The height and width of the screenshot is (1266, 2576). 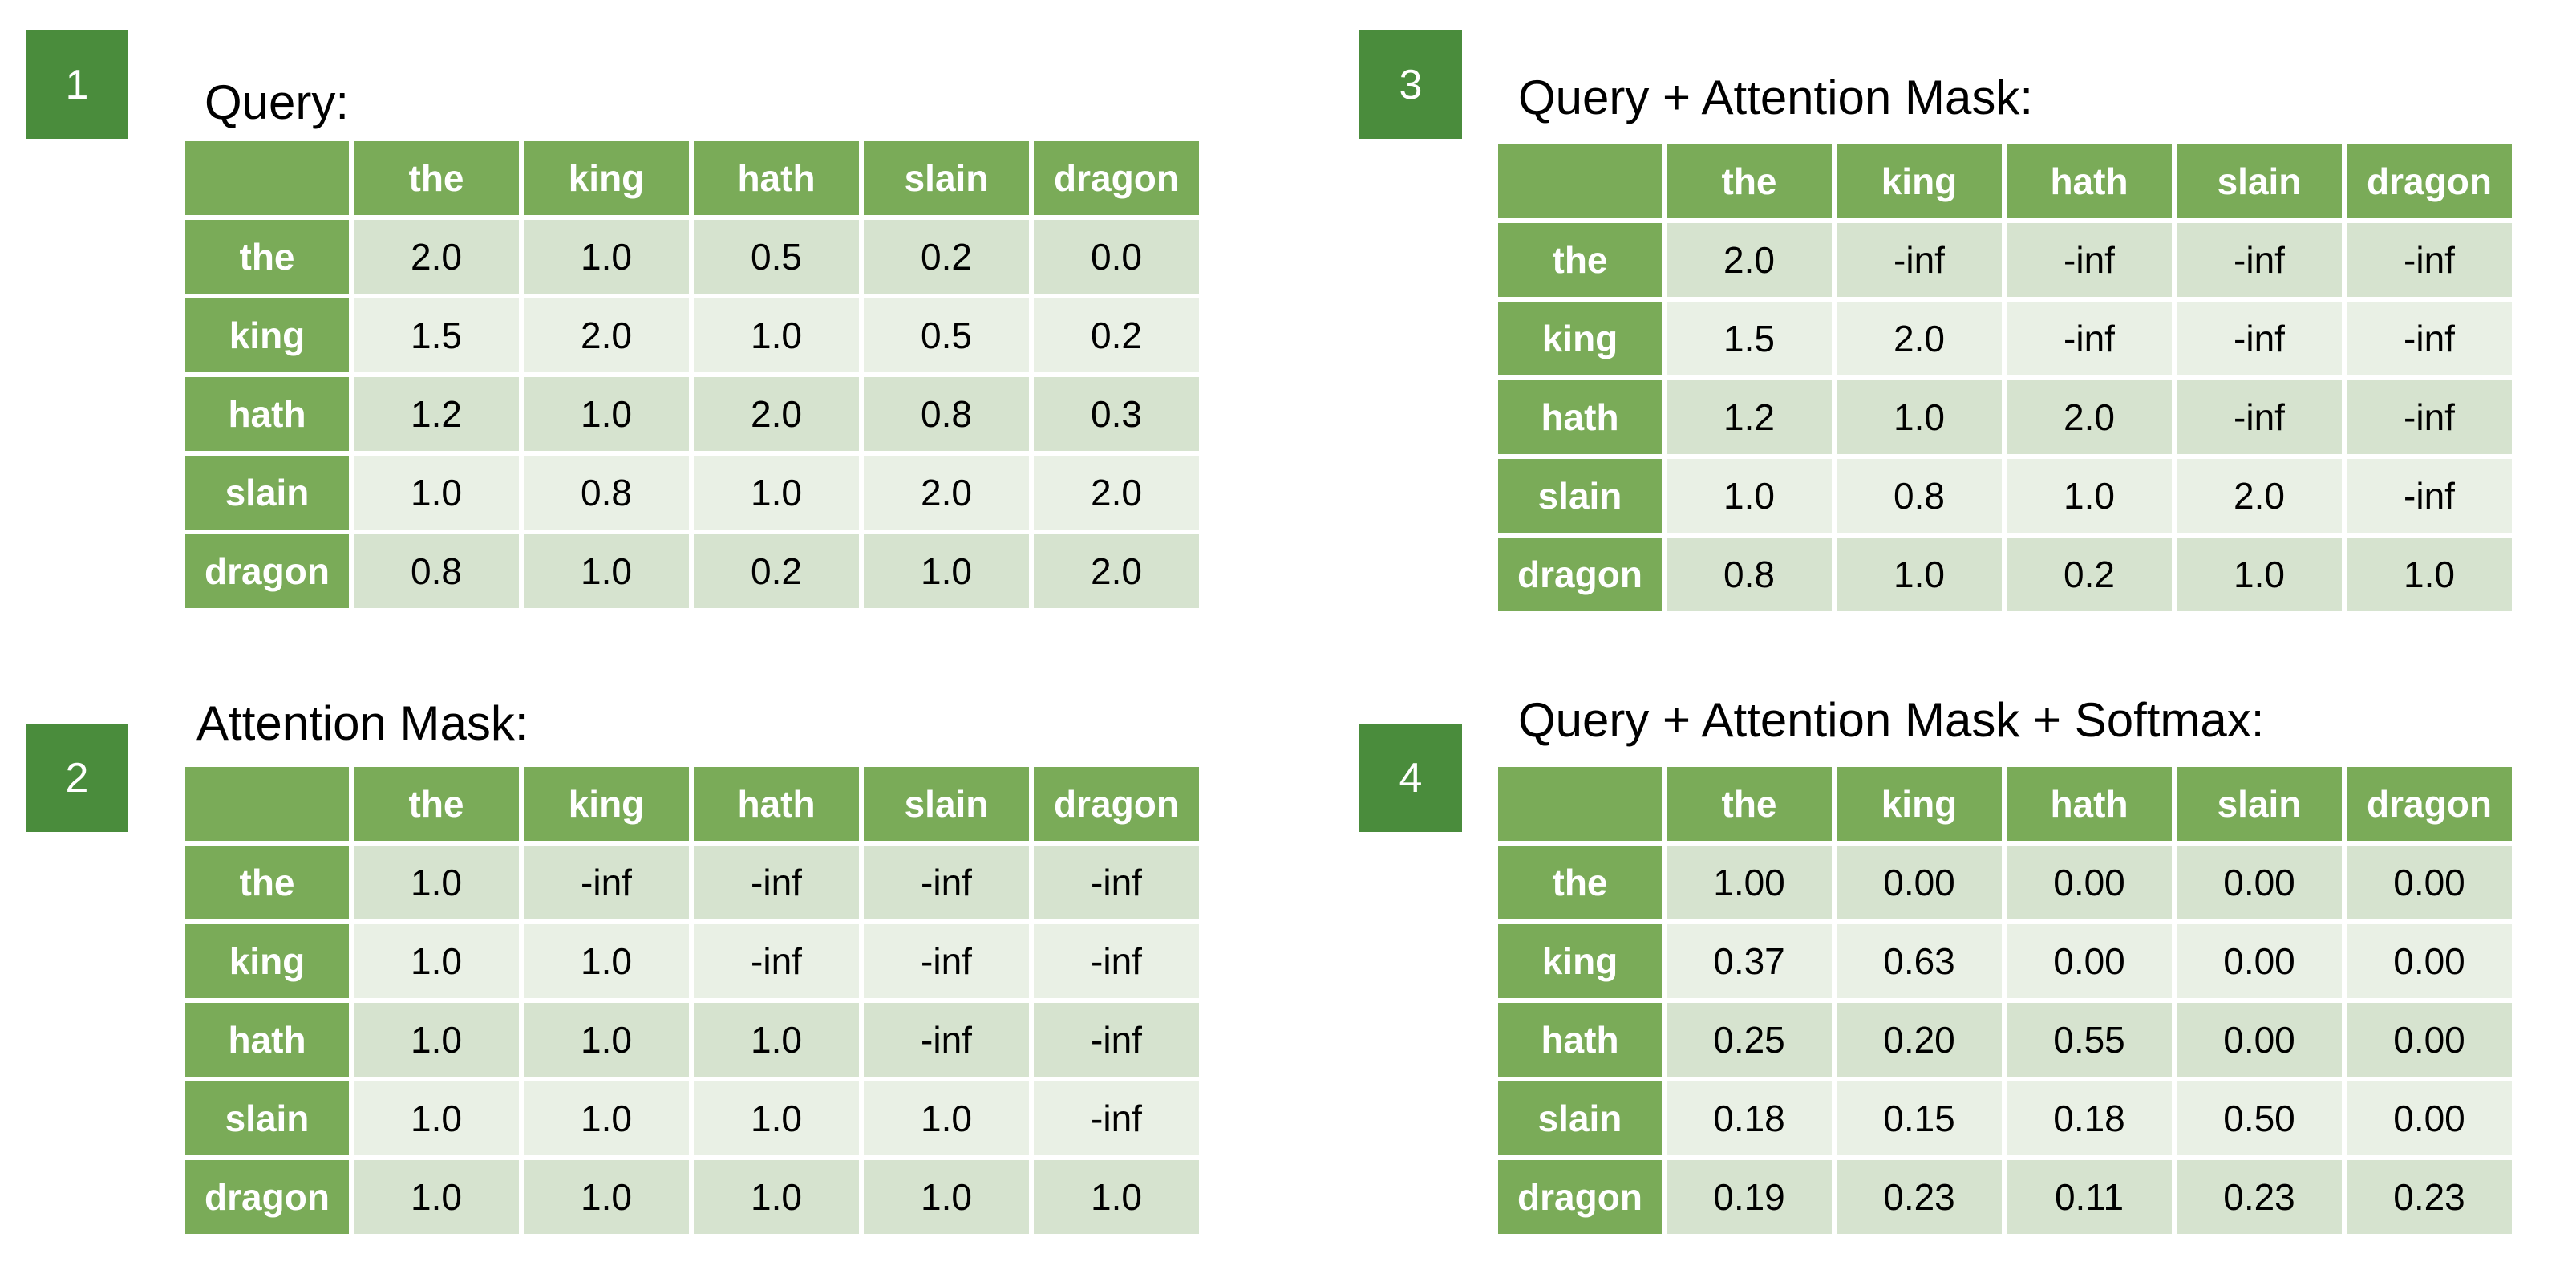 What do you see at coordinates (692, 571) in the screenshot?
I see `table-row: dragon 0.8 1.0 0.2 1.0 2.0` at bounding box center [692, 571].